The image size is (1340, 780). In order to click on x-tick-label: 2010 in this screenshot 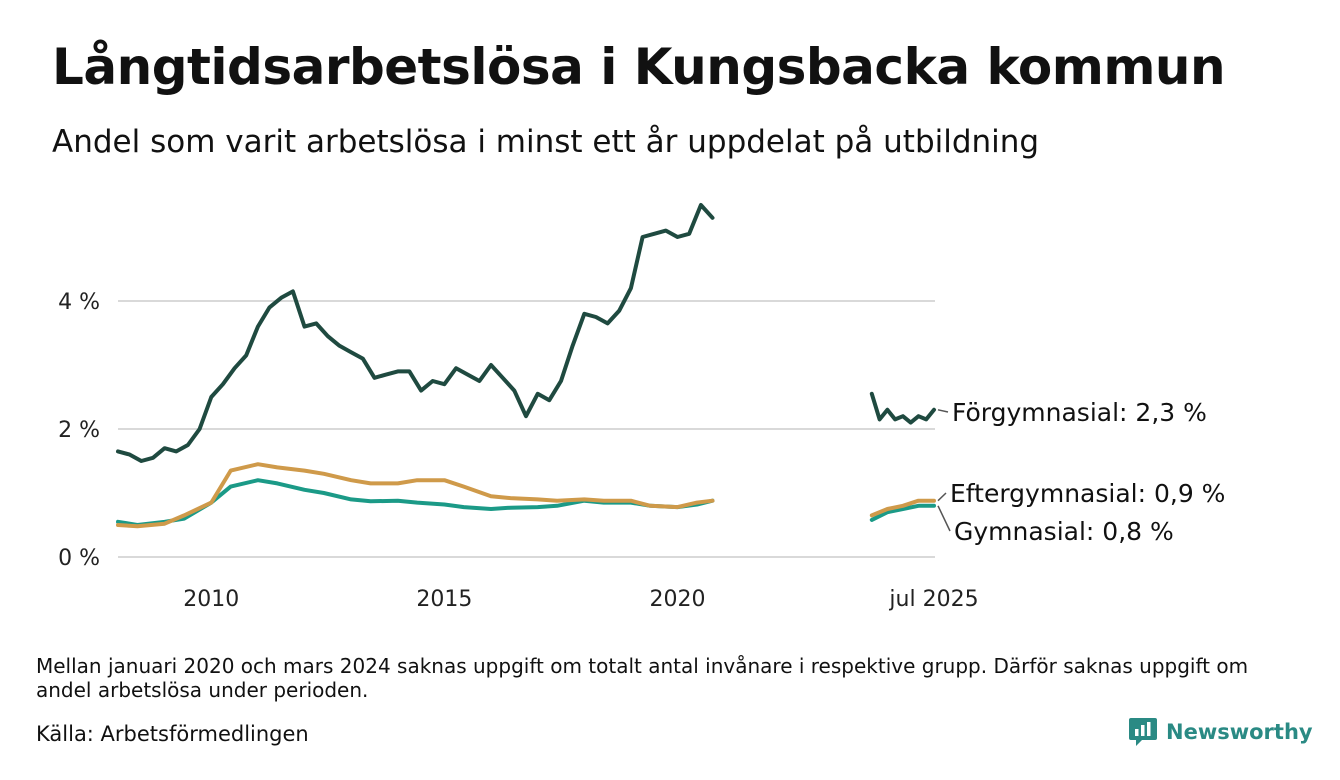, I will do `click(211, 599)`.